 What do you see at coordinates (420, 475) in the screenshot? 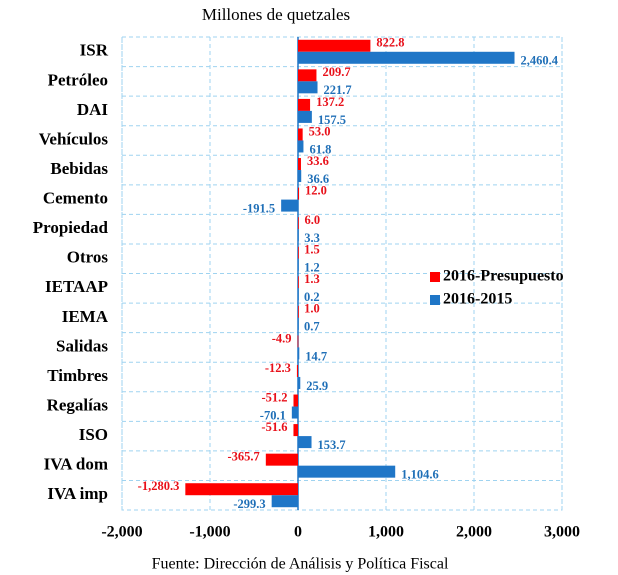
I see `value-label: 1,104.6` at bounding box center [420, 475].